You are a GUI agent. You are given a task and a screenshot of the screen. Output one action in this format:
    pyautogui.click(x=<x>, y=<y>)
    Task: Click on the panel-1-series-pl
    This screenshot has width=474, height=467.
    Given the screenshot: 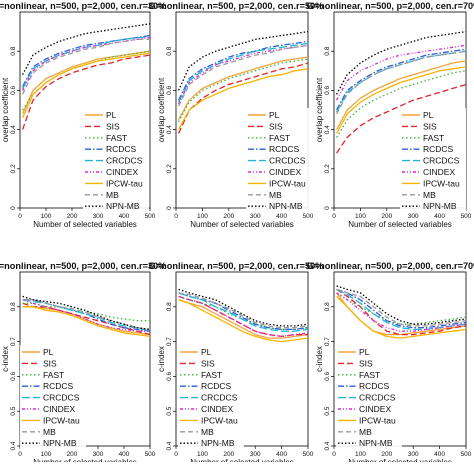 What is the action you would take?
    pyautogui.click(x=86, y=82)
    